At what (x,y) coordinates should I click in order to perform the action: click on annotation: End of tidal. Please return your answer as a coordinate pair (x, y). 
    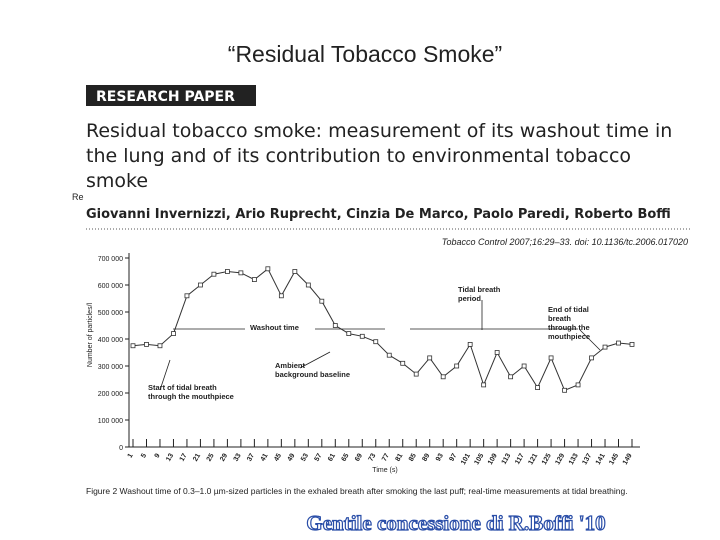
    Looking at the image, I should click on (568, 309).